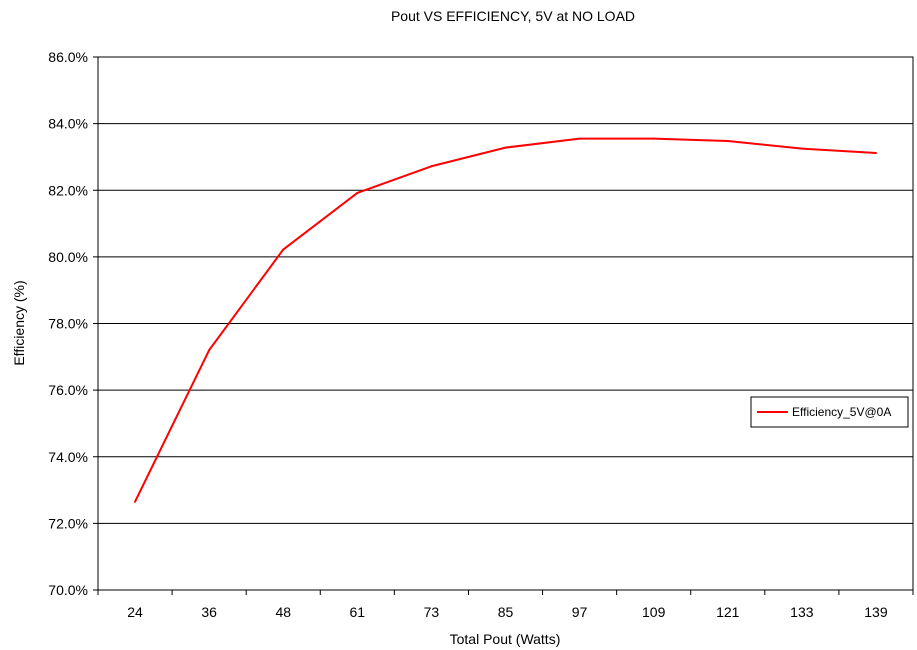 Image resolution: width=917 pixels, height=650 pixels. I want to click on x-tick-label: 24, so click(135, 612).